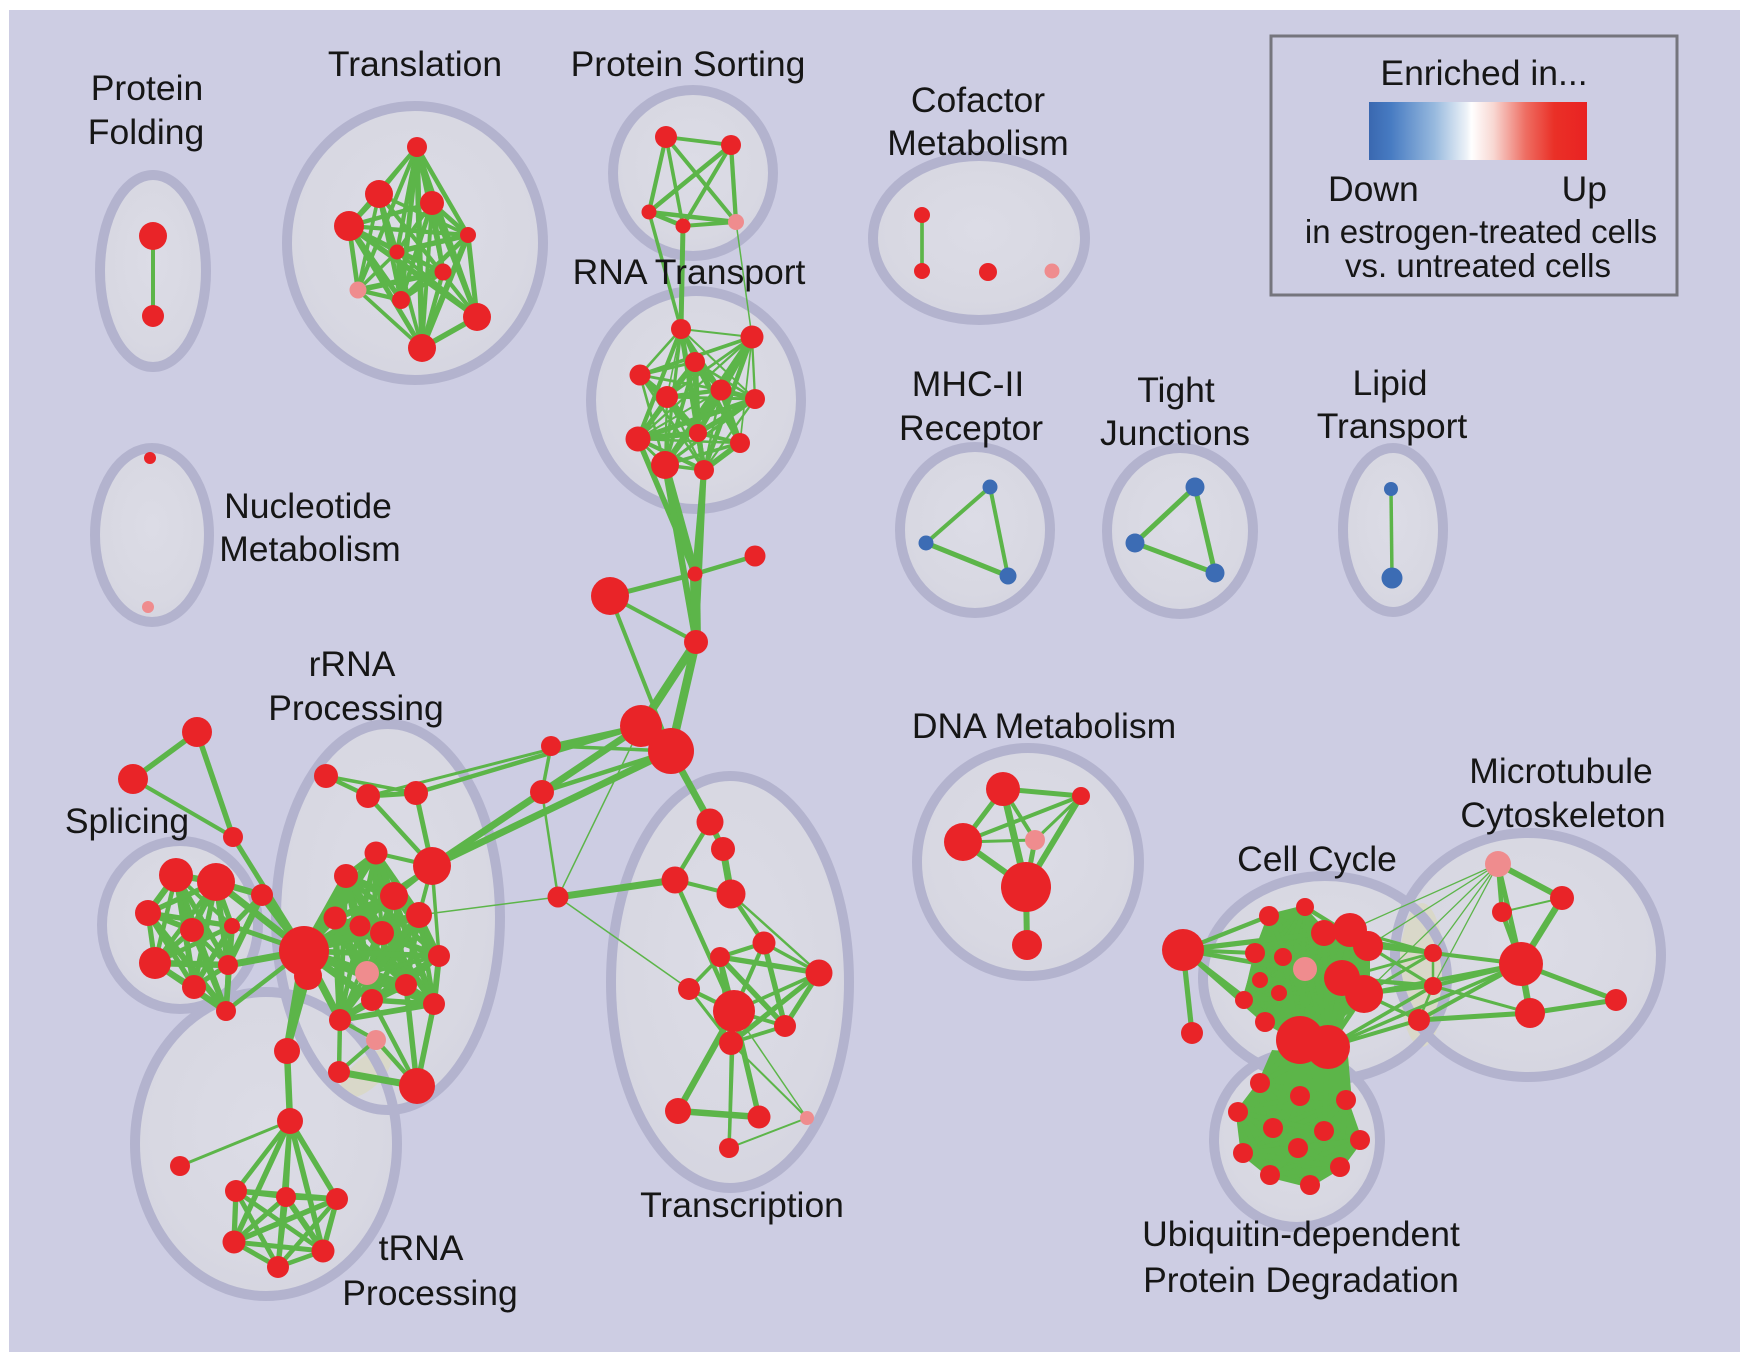 The width and height of the screenshot is (1750, 1365). What do you see at coordinates (1175, 433) in the screenshot?
I see `svg-text: Junctions` at bounding box center [1175, 433].